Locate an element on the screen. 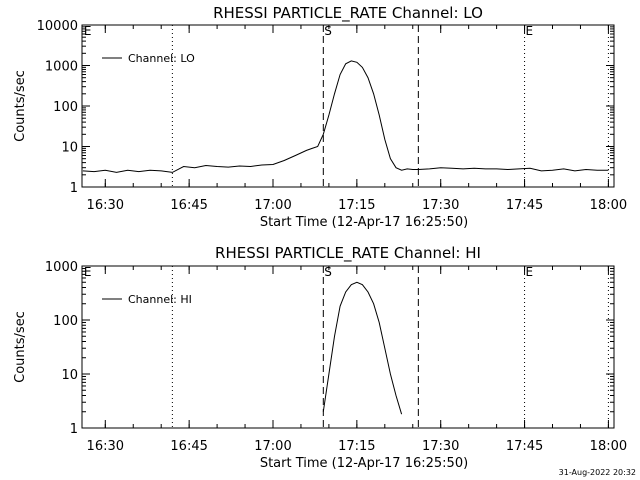 This screenshot has width=640, height=480. panel1-legend-label: Channel: LO is located at coordinates (161, 58).